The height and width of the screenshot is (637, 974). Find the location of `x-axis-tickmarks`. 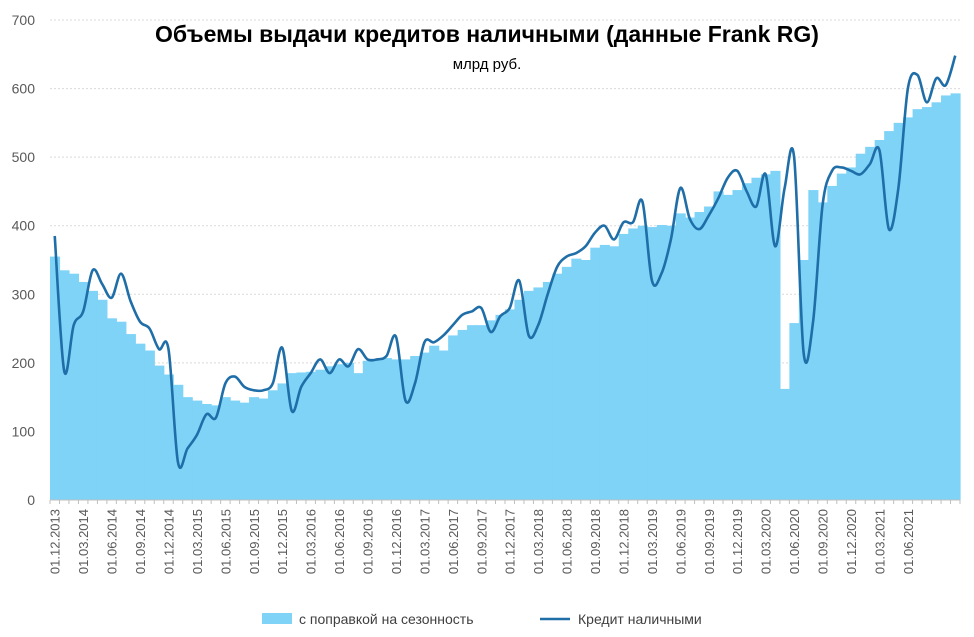

x-axis-tickmarks is located at coordinates (505, 502).